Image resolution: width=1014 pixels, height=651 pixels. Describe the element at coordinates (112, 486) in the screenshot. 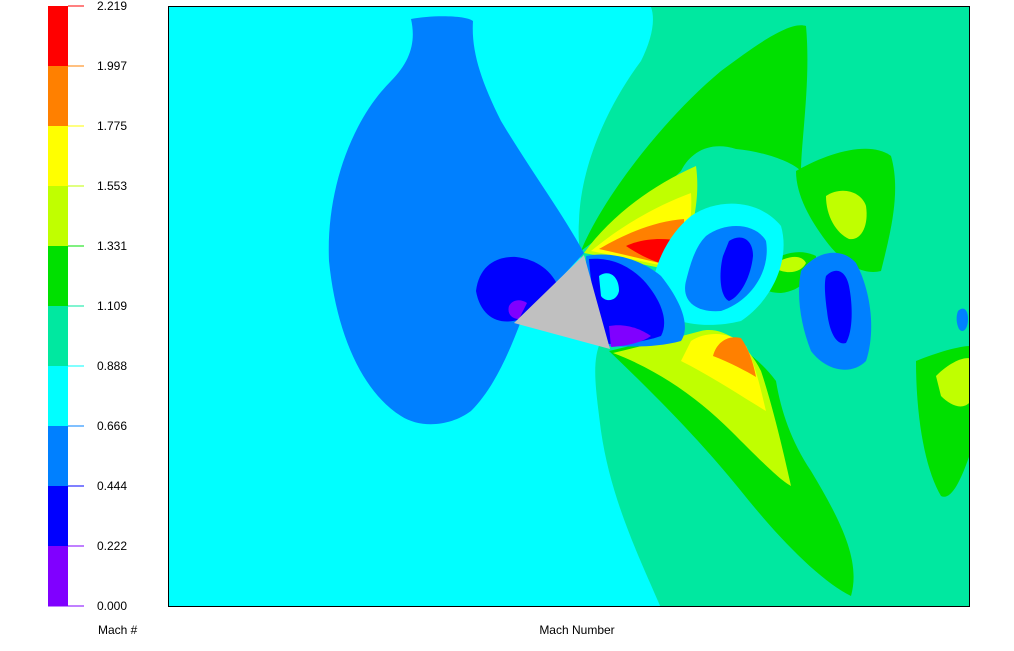

I see `legend-tick-label: 0.444` at that location.